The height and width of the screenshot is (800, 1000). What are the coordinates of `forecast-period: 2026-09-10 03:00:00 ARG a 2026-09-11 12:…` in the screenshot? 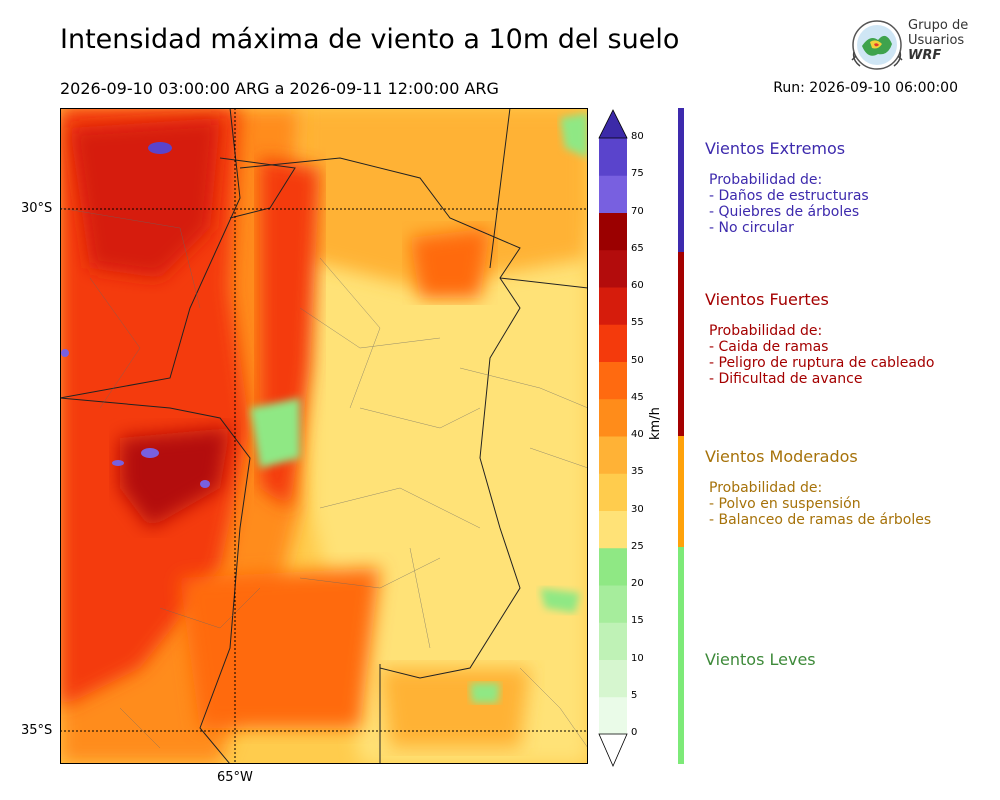 It's located at (279, 88).